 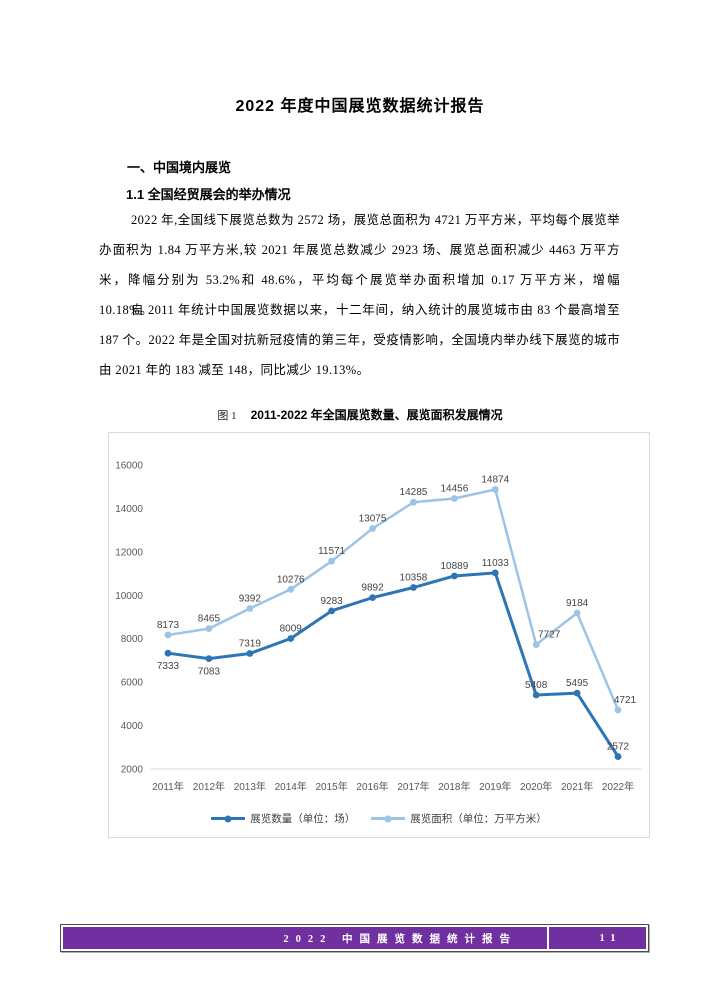 I want to click on y-tick-label: 4000, so click(x=132, y=726).